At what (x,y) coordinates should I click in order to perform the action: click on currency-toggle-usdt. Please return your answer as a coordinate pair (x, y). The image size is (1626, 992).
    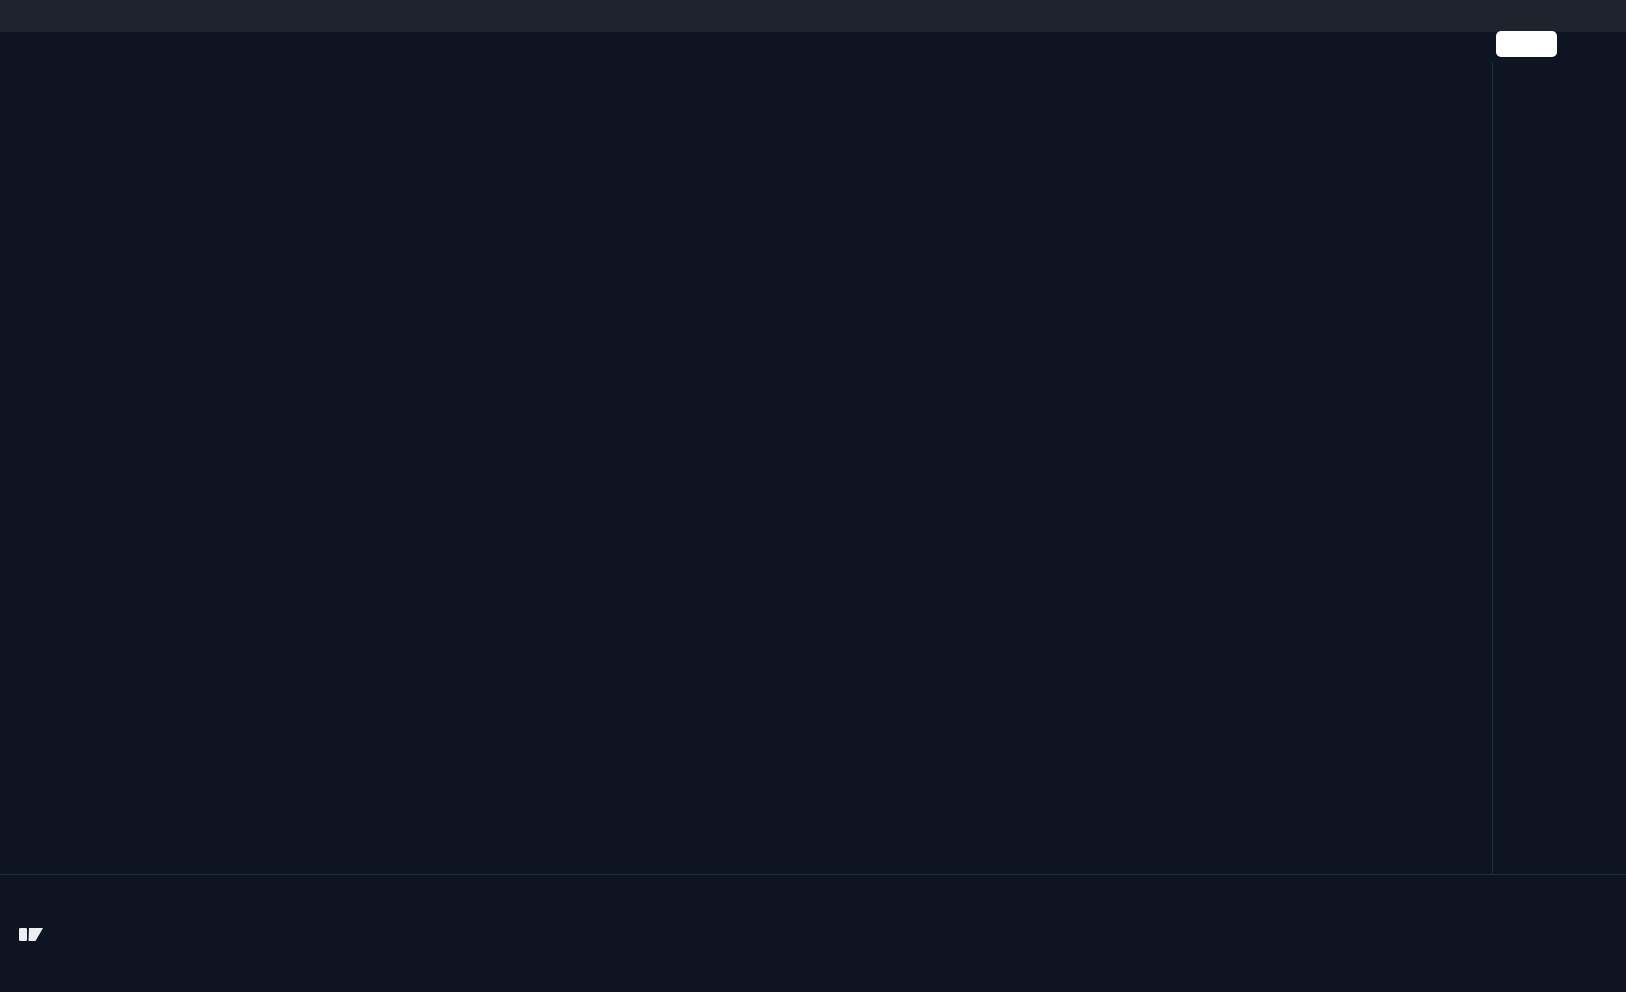
    Looking at the image, I should click on (1526, 44).